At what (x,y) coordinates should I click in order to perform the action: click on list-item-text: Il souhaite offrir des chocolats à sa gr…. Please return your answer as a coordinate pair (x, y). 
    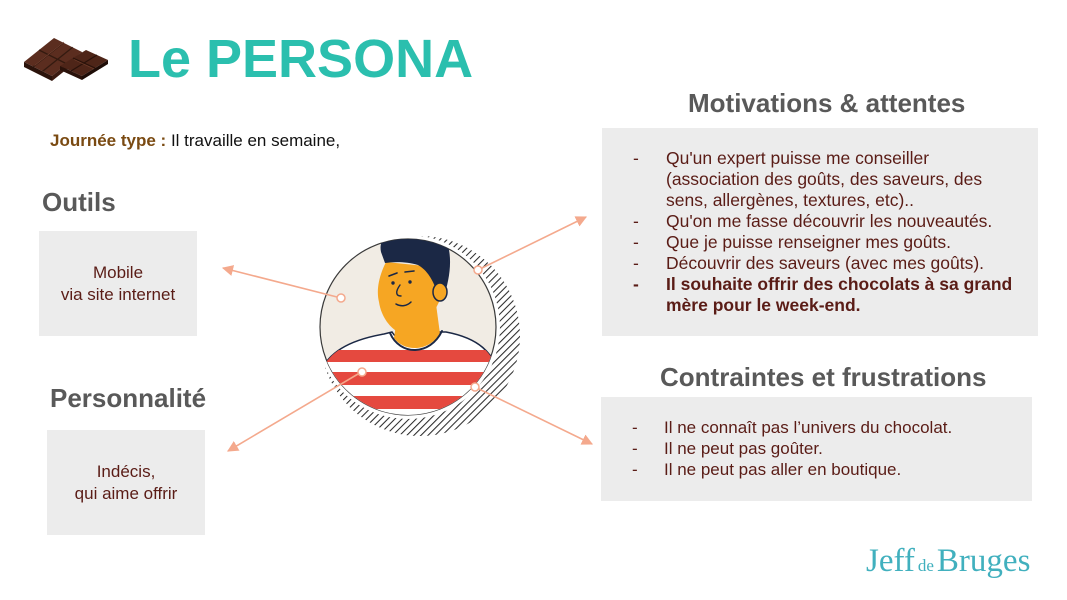
    Looking at the image, I should click on (839, 294).